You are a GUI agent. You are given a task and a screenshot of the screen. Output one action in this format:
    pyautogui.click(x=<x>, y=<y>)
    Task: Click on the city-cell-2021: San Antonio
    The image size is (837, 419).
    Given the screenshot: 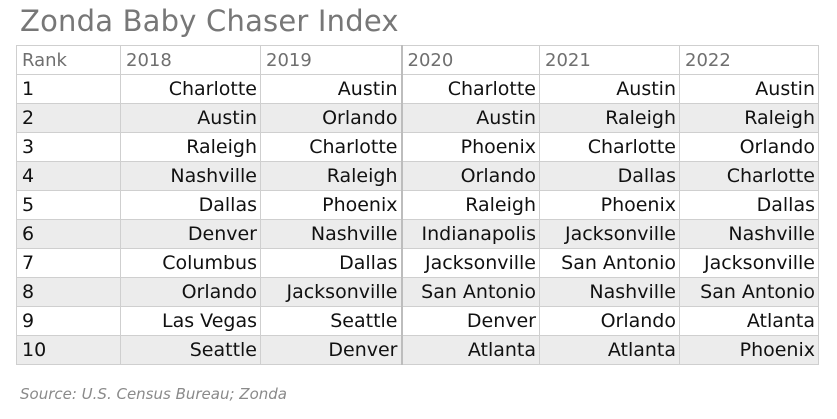 What is the action you would take?
    pyautogui.click(x=609, y=263)
    